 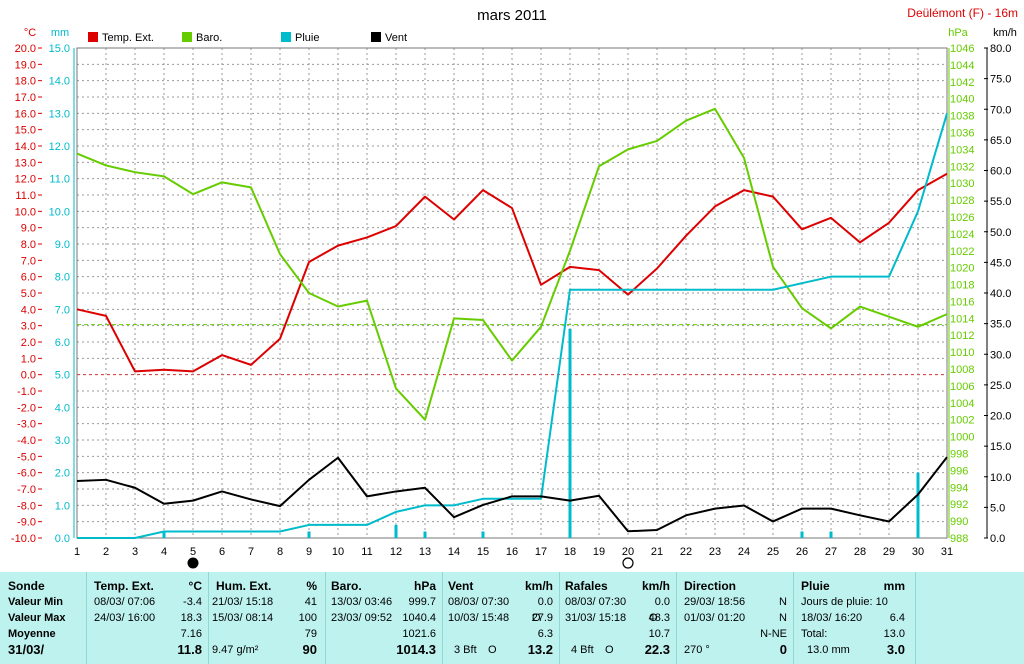 What do you see at coordinates (962, 387) in the screenshot?
I see `baro-tick-label: 1006` at bounding box center [962, 387].